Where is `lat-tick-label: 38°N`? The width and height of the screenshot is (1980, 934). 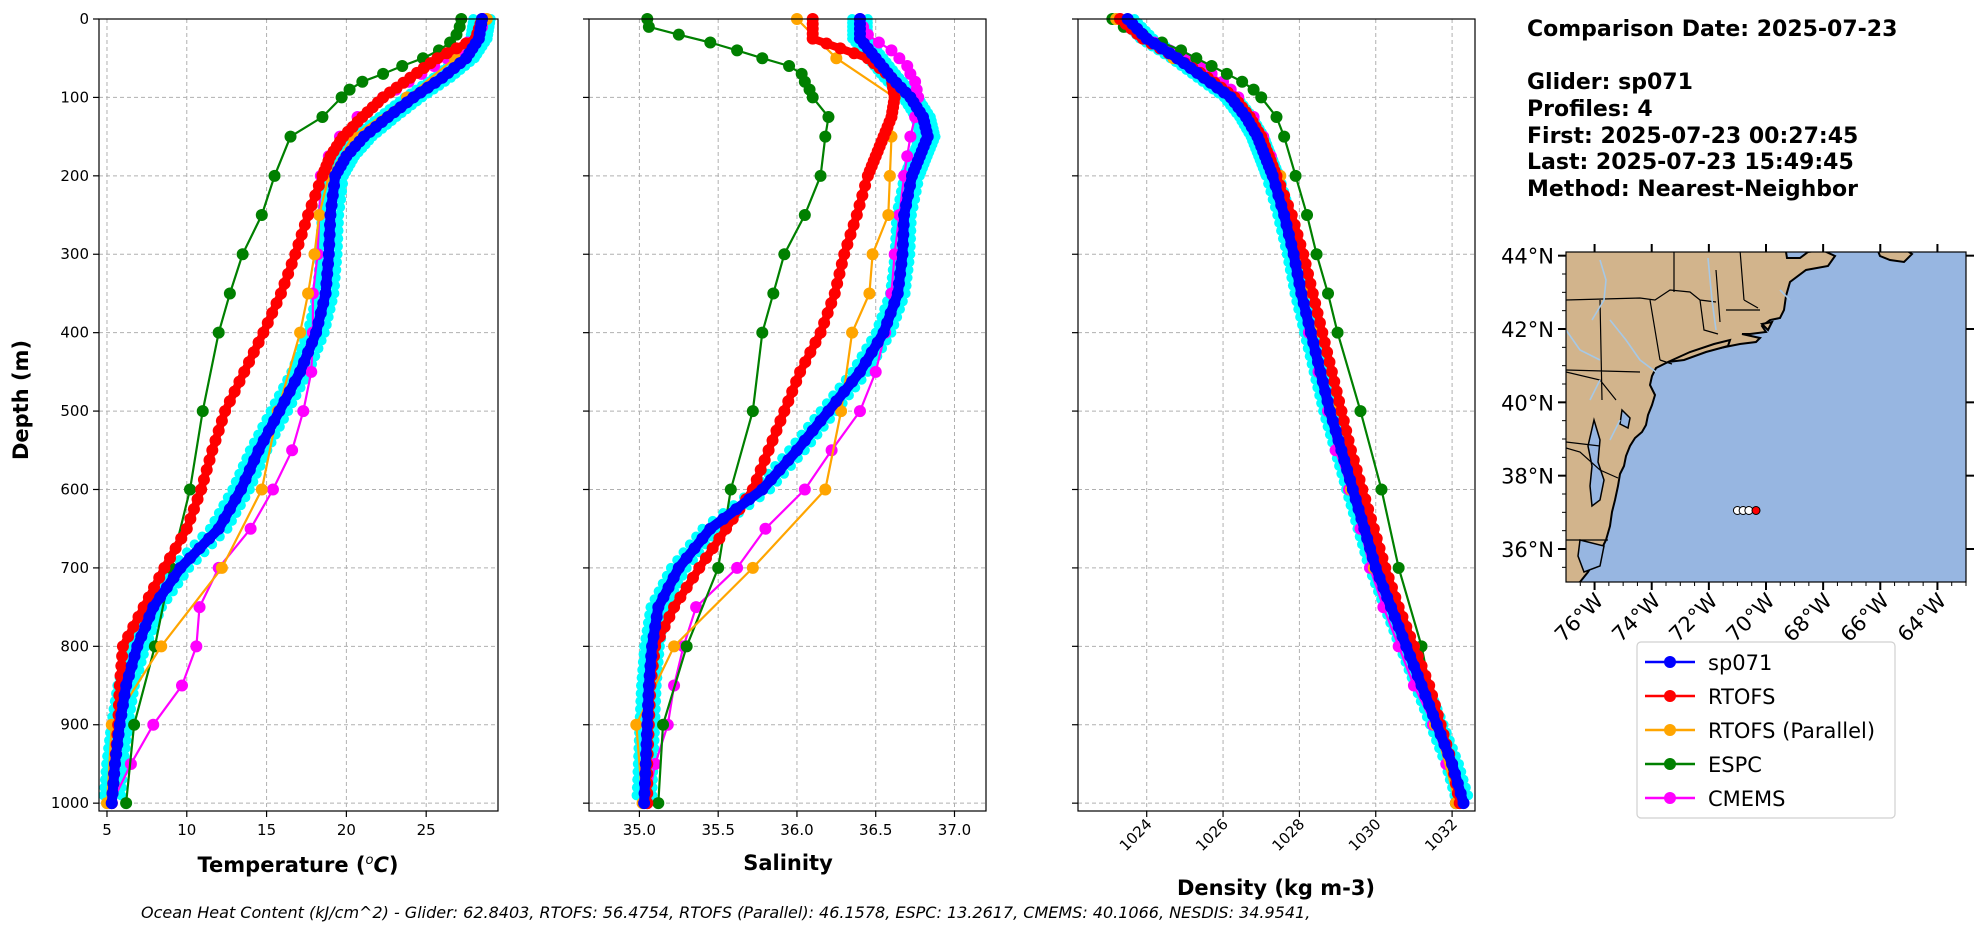 lat-tick-label: 38°N is located at coordinates (1527, 477).